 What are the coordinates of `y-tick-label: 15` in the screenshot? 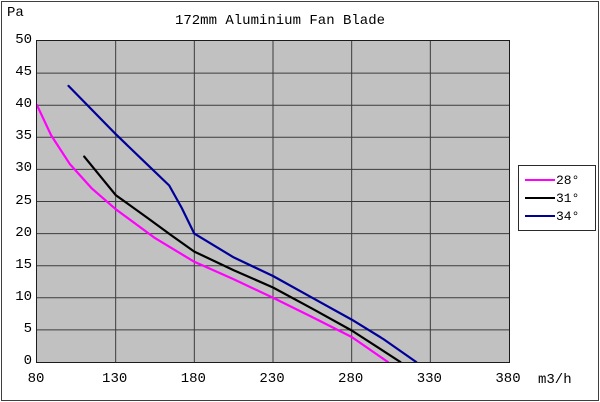 It's located at (23, 264).